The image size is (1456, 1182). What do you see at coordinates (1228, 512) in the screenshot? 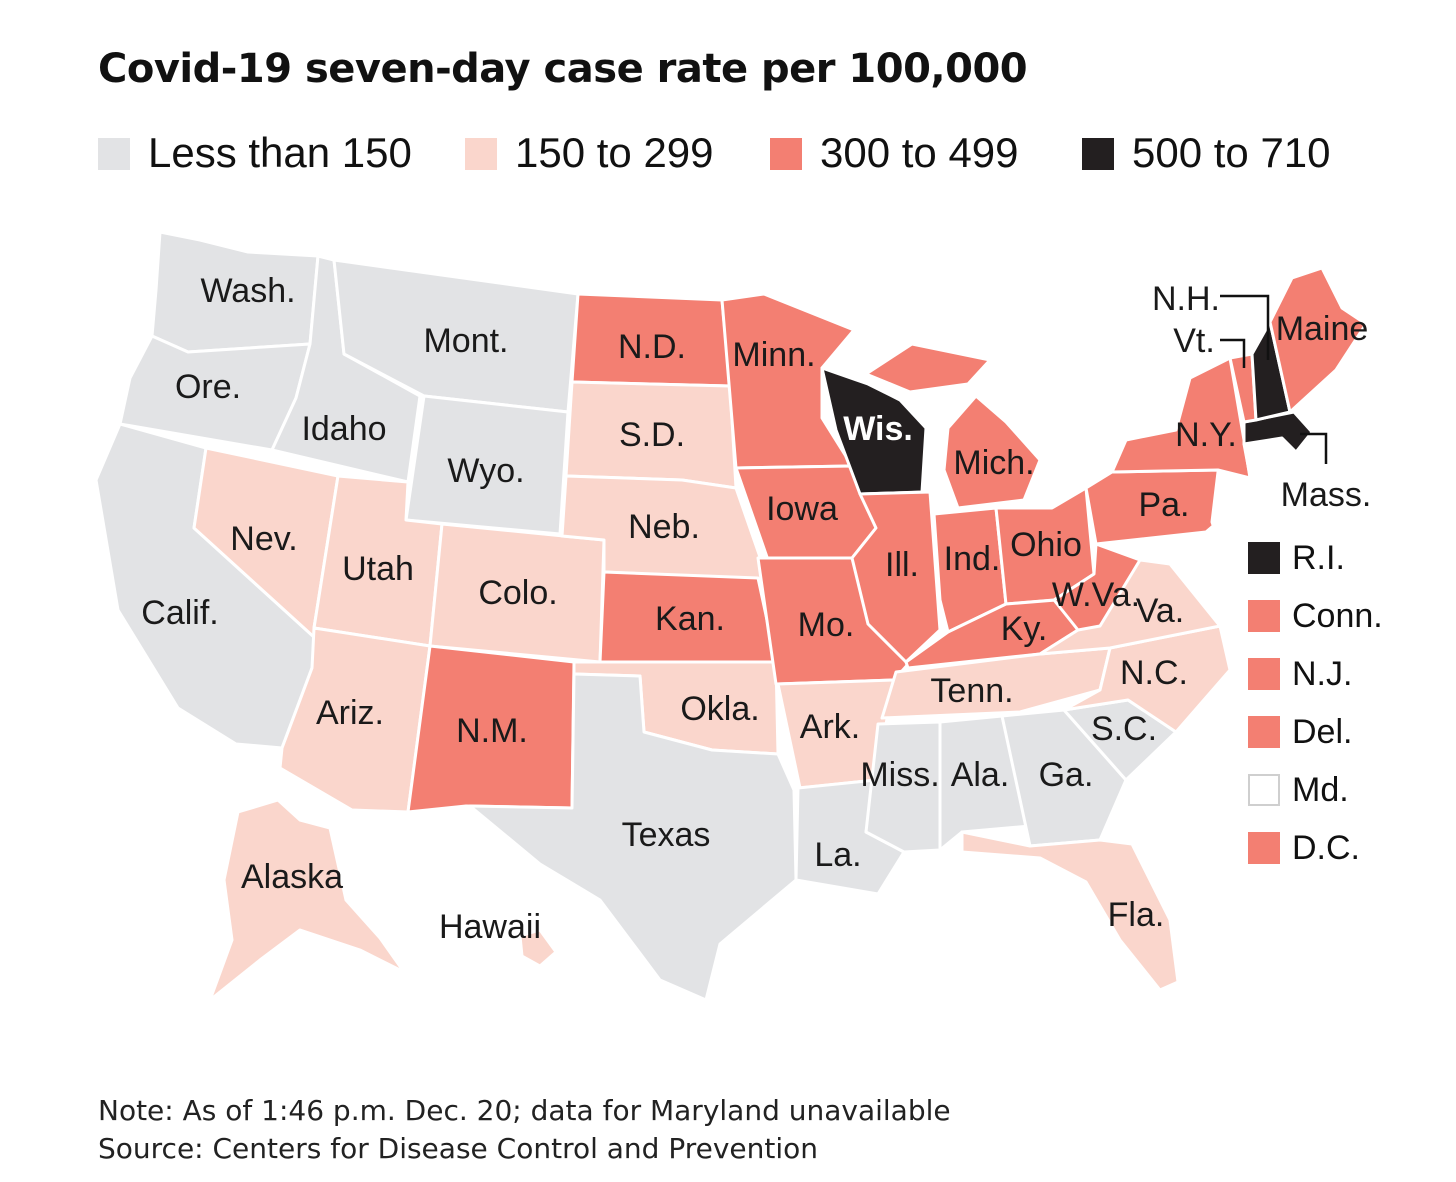
I see `state-nj` at bounding box center [1228, 512].